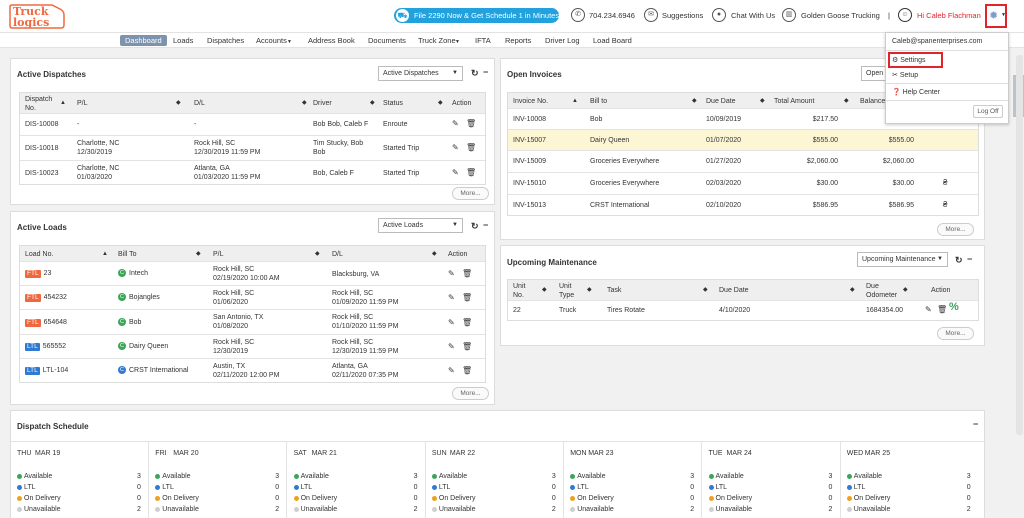 Image resolution: width=1024 pixels, height=518 pixels. Describe the element at coordinates (909, 60) in the screenshot. I see `settings-menu-item: ⚙ Settings` at that location.